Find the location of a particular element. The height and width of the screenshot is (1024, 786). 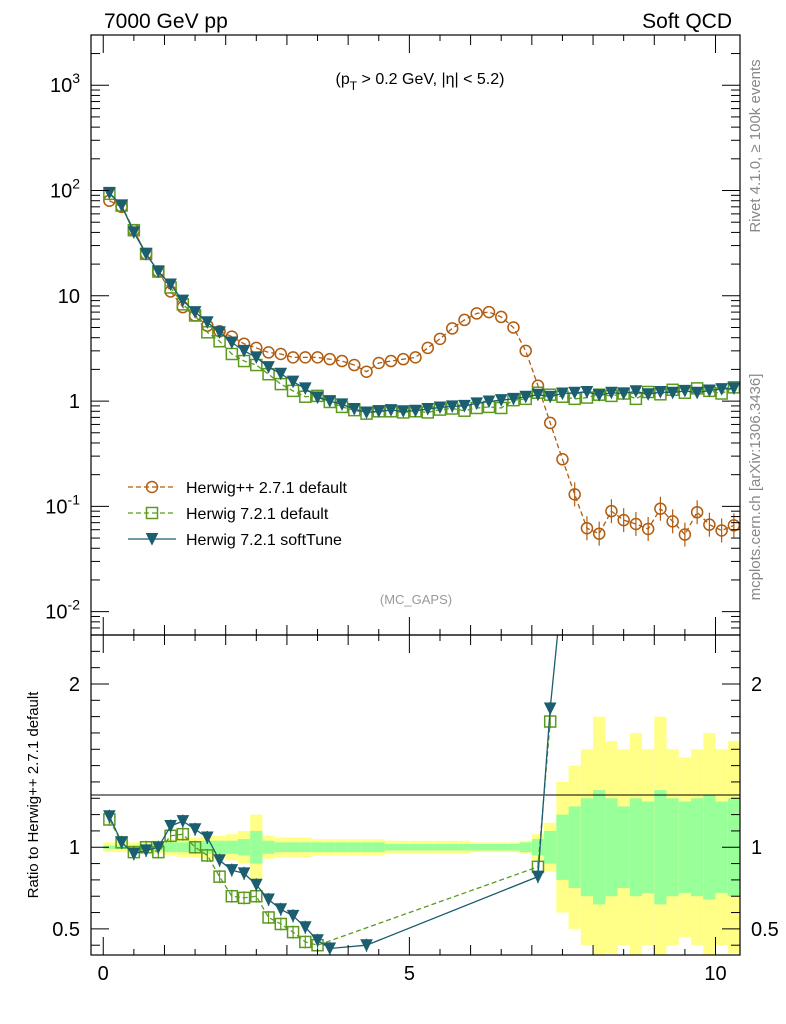

y-tick-label-main: 10 is located at coordinates (69, 297).